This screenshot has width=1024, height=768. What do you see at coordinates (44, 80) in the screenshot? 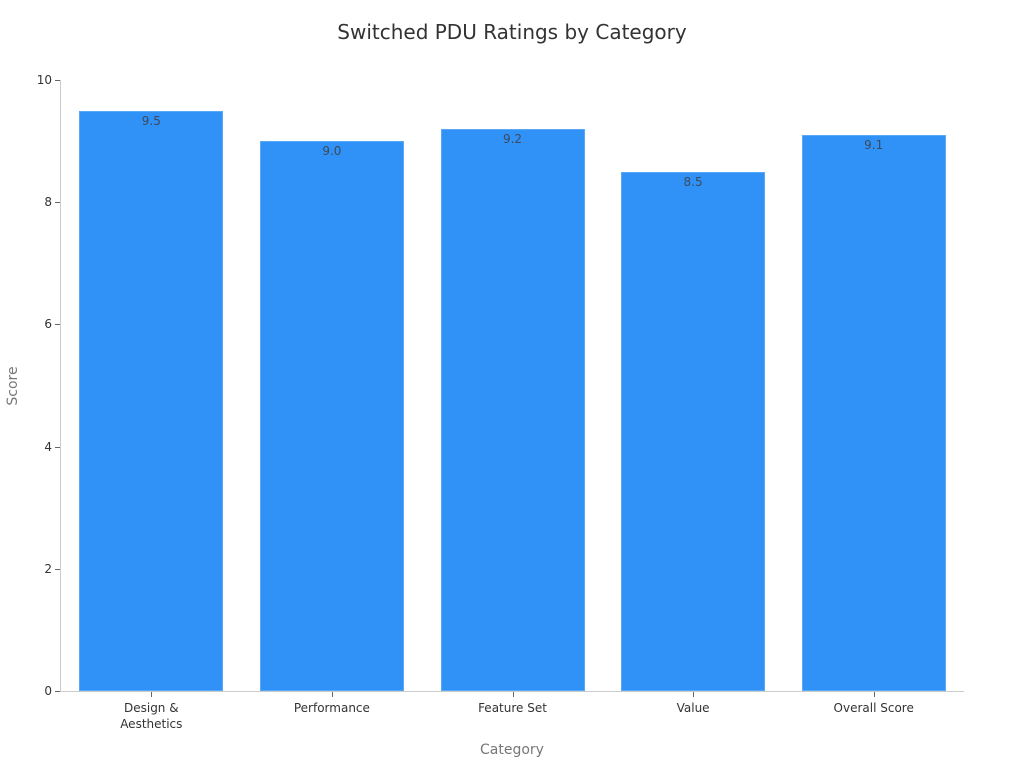
I see `y-tick-label: 10` at bounding box center [44, 80].